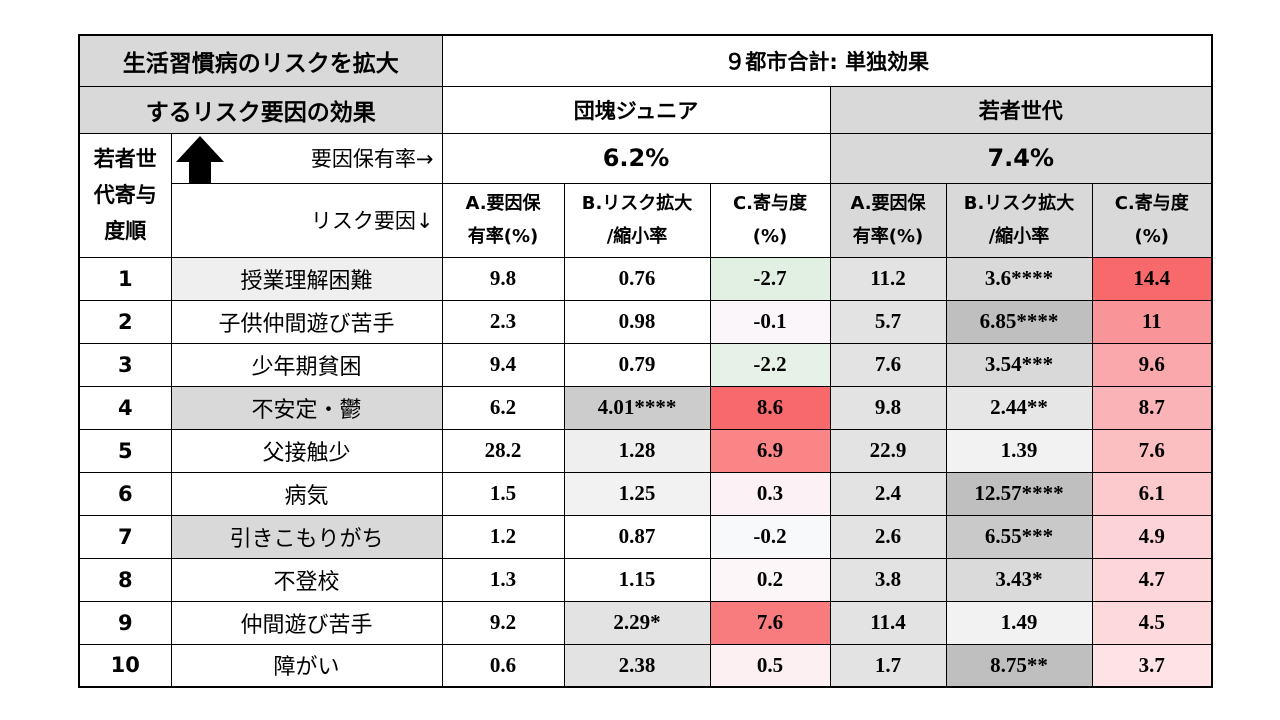  Describe the element at coordinates (888, 579) in the screenshot. I see `g2-a-cell: 3.8` at that location.